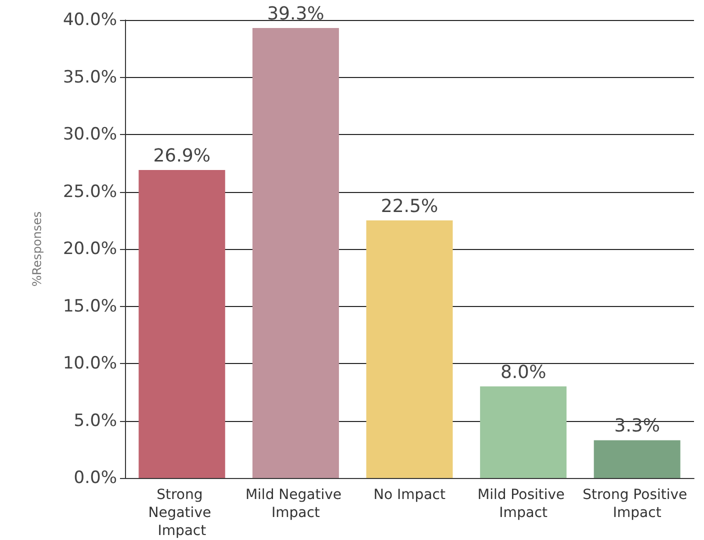  I want to click on y-tick-label: 35.0%, so click(89, 77).